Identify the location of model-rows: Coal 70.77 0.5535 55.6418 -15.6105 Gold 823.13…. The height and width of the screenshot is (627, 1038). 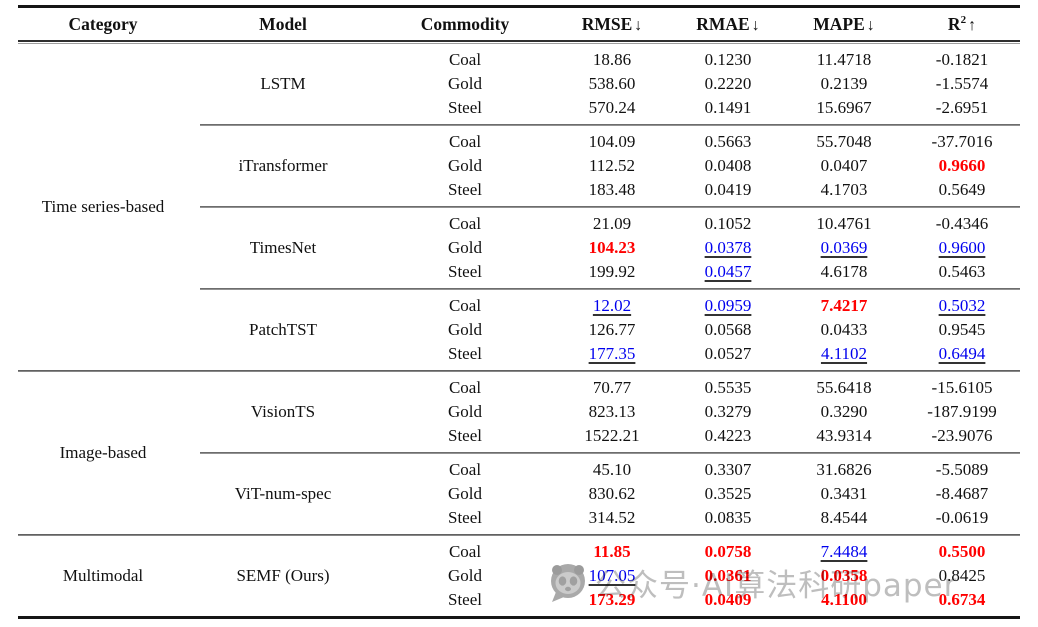
(699, 412).